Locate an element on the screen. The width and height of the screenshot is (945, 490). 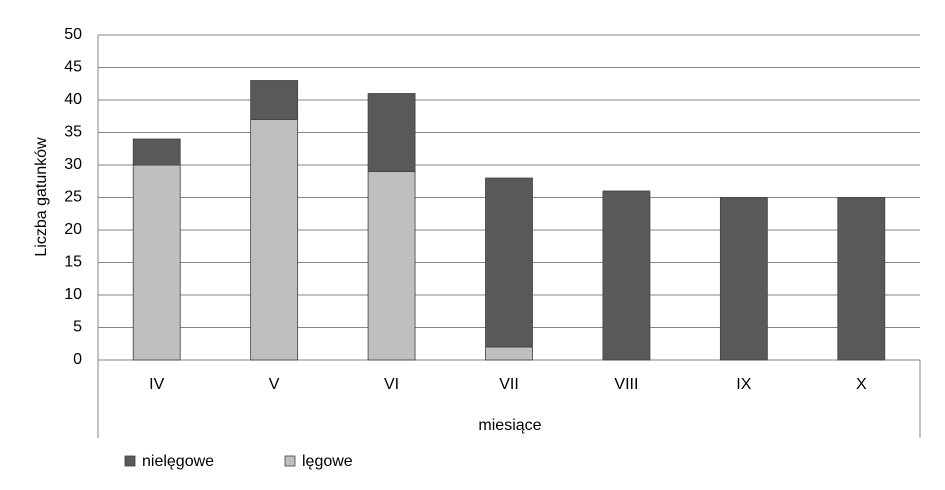
y-axis-title: Liczba gatunków is located at coordinates (41, 197).